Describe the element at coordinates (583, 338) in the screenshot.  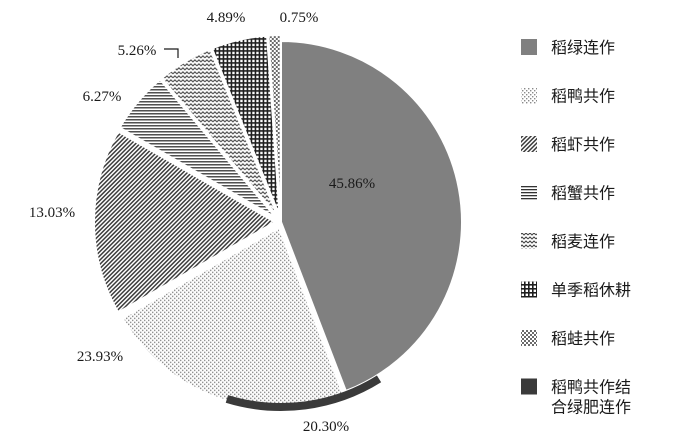
I see `legend-label-7: 稻蛙共作` at that location.